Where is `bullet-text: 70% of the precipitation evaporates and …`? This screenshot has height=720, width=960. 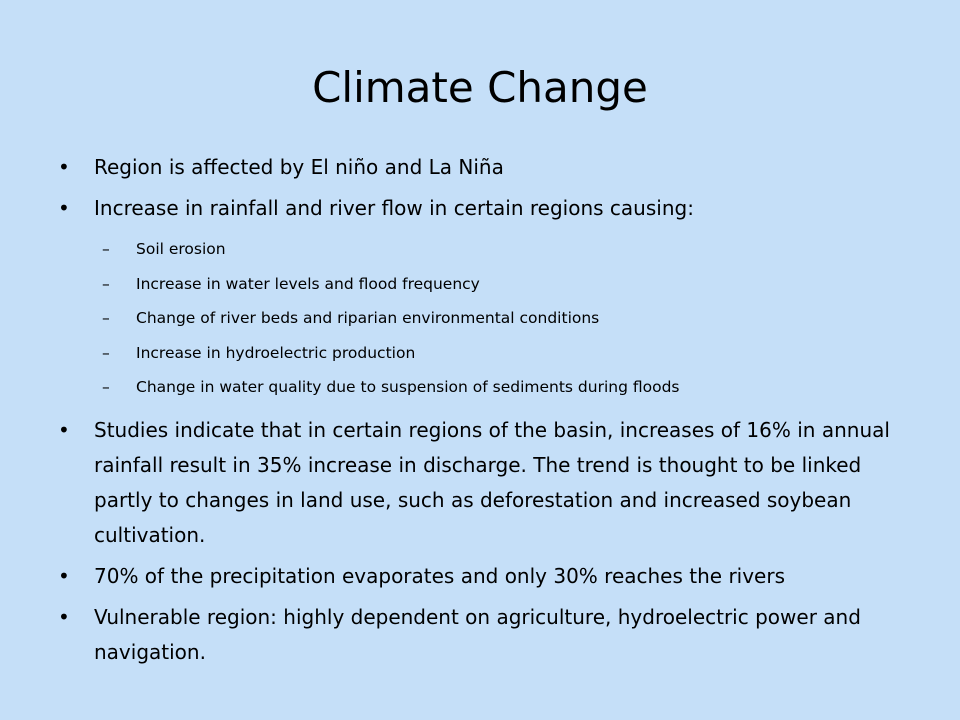 bullet-text: 70% of the precipitation evaporates and … is located at coordinates (440, 575).